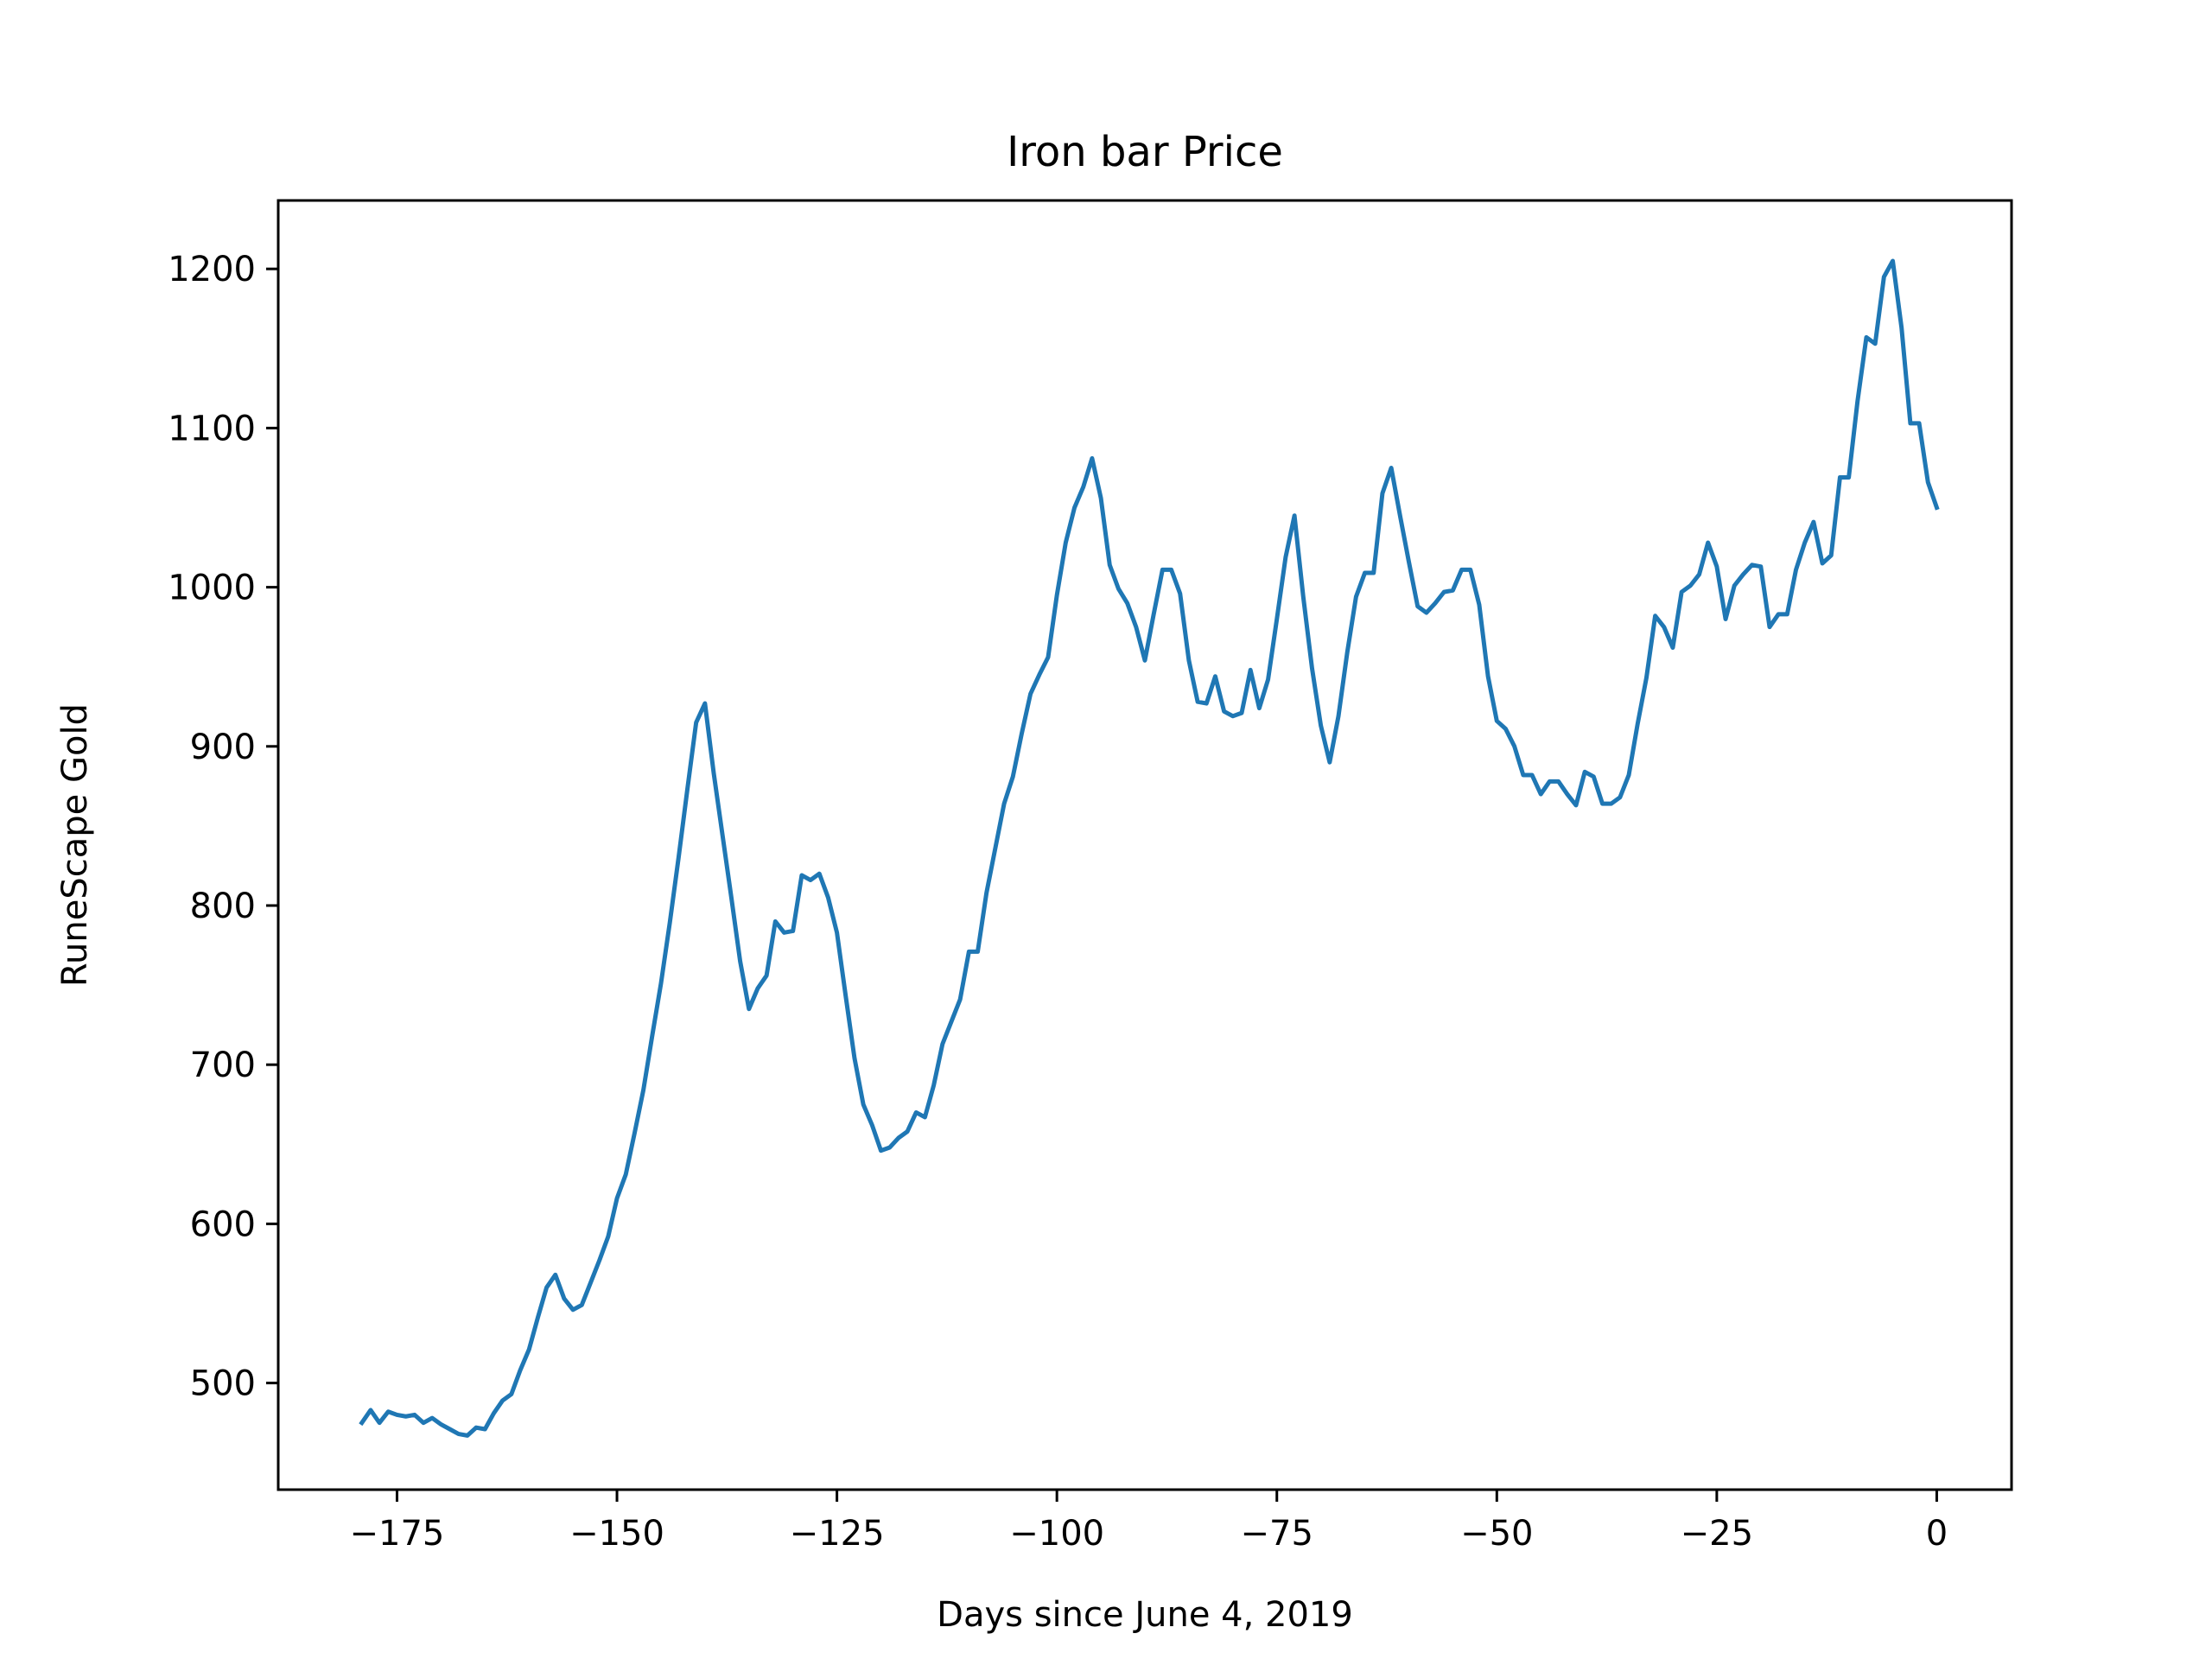  What do you see at coordinates (397, 1534) in the screenshot?
I see `x-tick-label: −175` at bounding box center [397, 1534].